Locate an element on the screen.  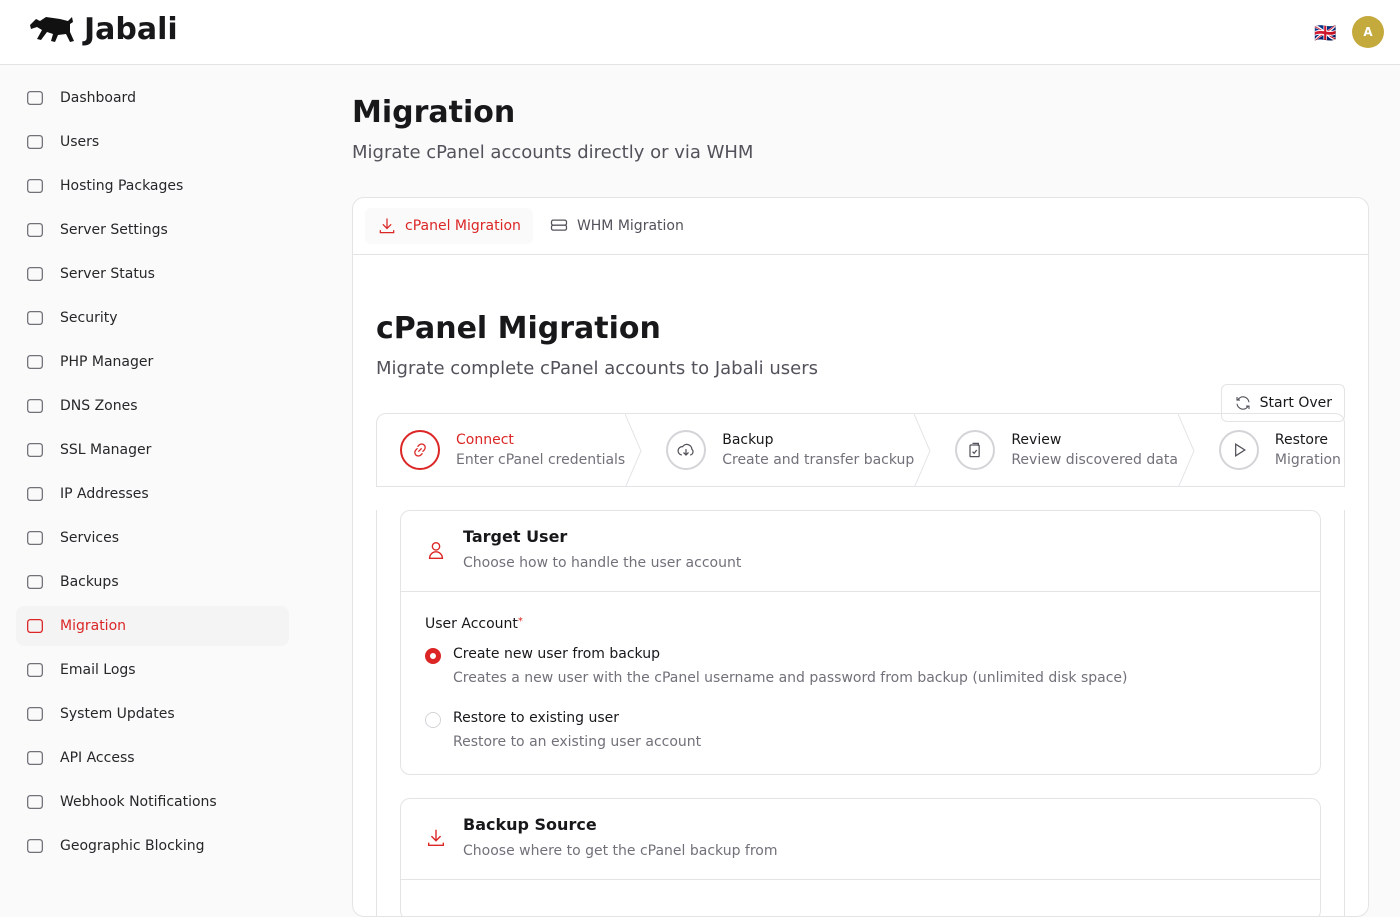
option-desc: Restore to an existing user account is located at coordinates (577, 742).